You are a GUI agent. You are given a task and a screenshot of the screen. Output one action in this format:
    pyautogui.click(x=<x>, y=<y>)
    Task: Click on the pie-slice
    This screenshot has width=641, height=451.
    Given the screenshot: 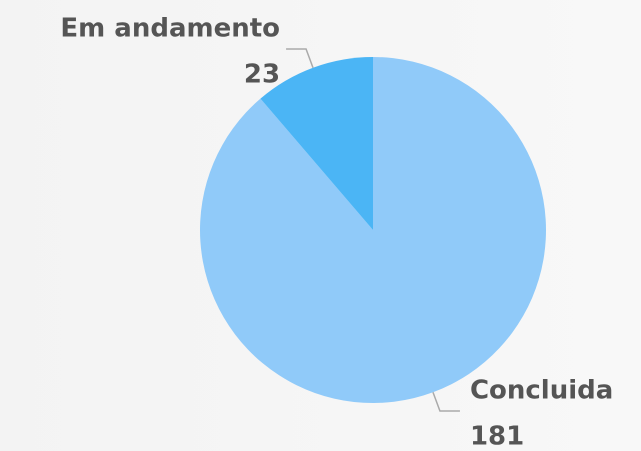 What is the action you would take?
    pyautogui.click(x=316, y=143)
    